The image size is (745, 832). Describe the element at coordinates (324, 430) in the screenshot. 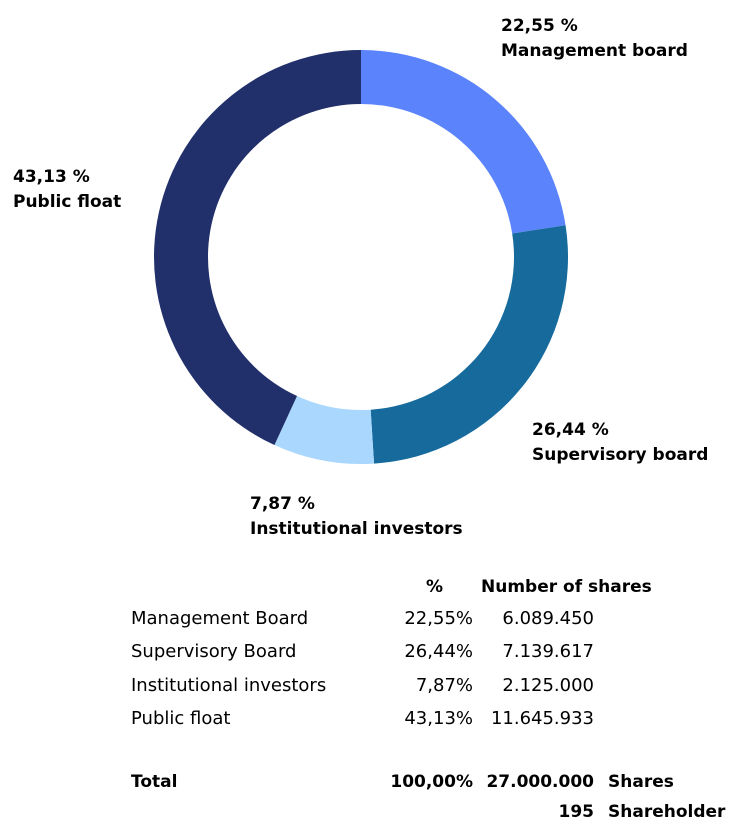

I see `donut-slice-institutional-investors` at that location.